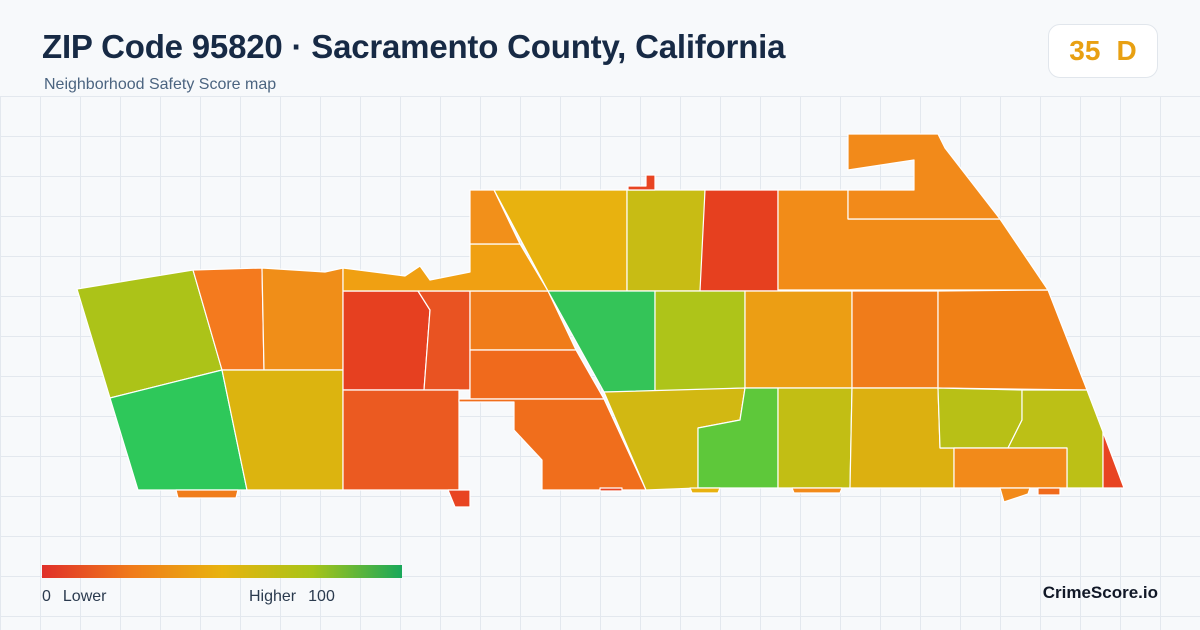  What do you see at coordinates (1126, 50) in the screenshot?
I see `safety-score-grade: D` at bounding box center [1126, 50].